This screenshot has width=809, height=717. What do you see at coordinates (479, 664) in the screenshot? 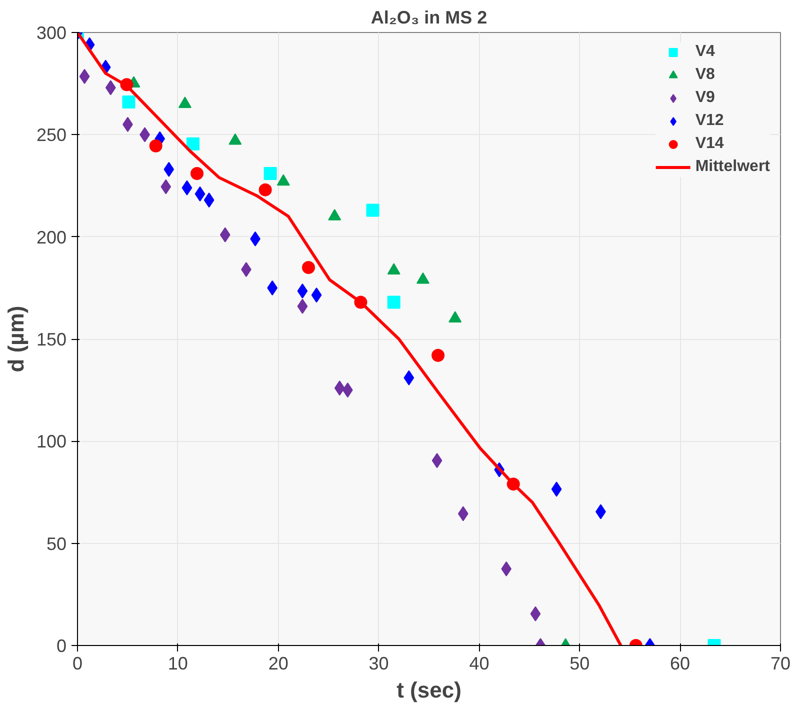
I see `x-tick-label: 40` at bounding box center [479, 664].